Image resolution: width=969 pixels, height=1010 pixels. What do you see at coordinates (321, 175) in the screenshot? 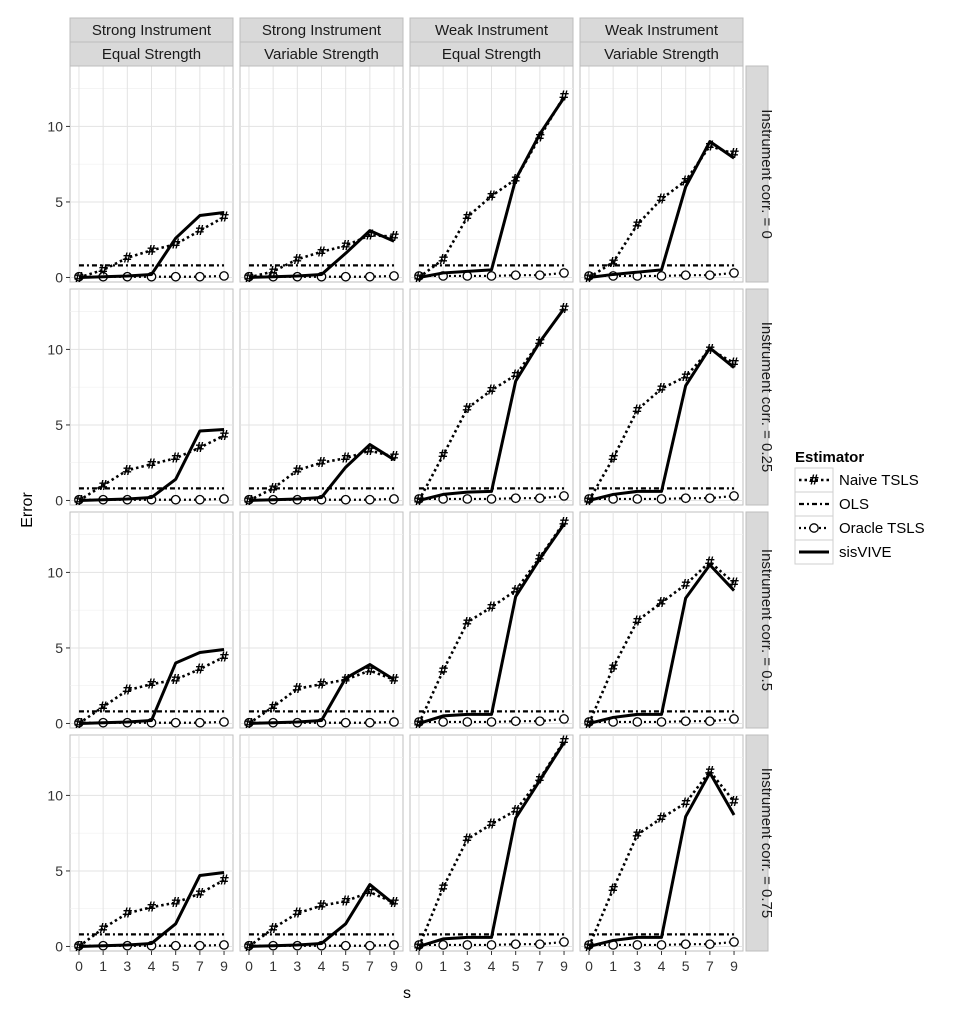
I see `panel-r0-c1: # ### ## #` at bounding box center [321, 175].